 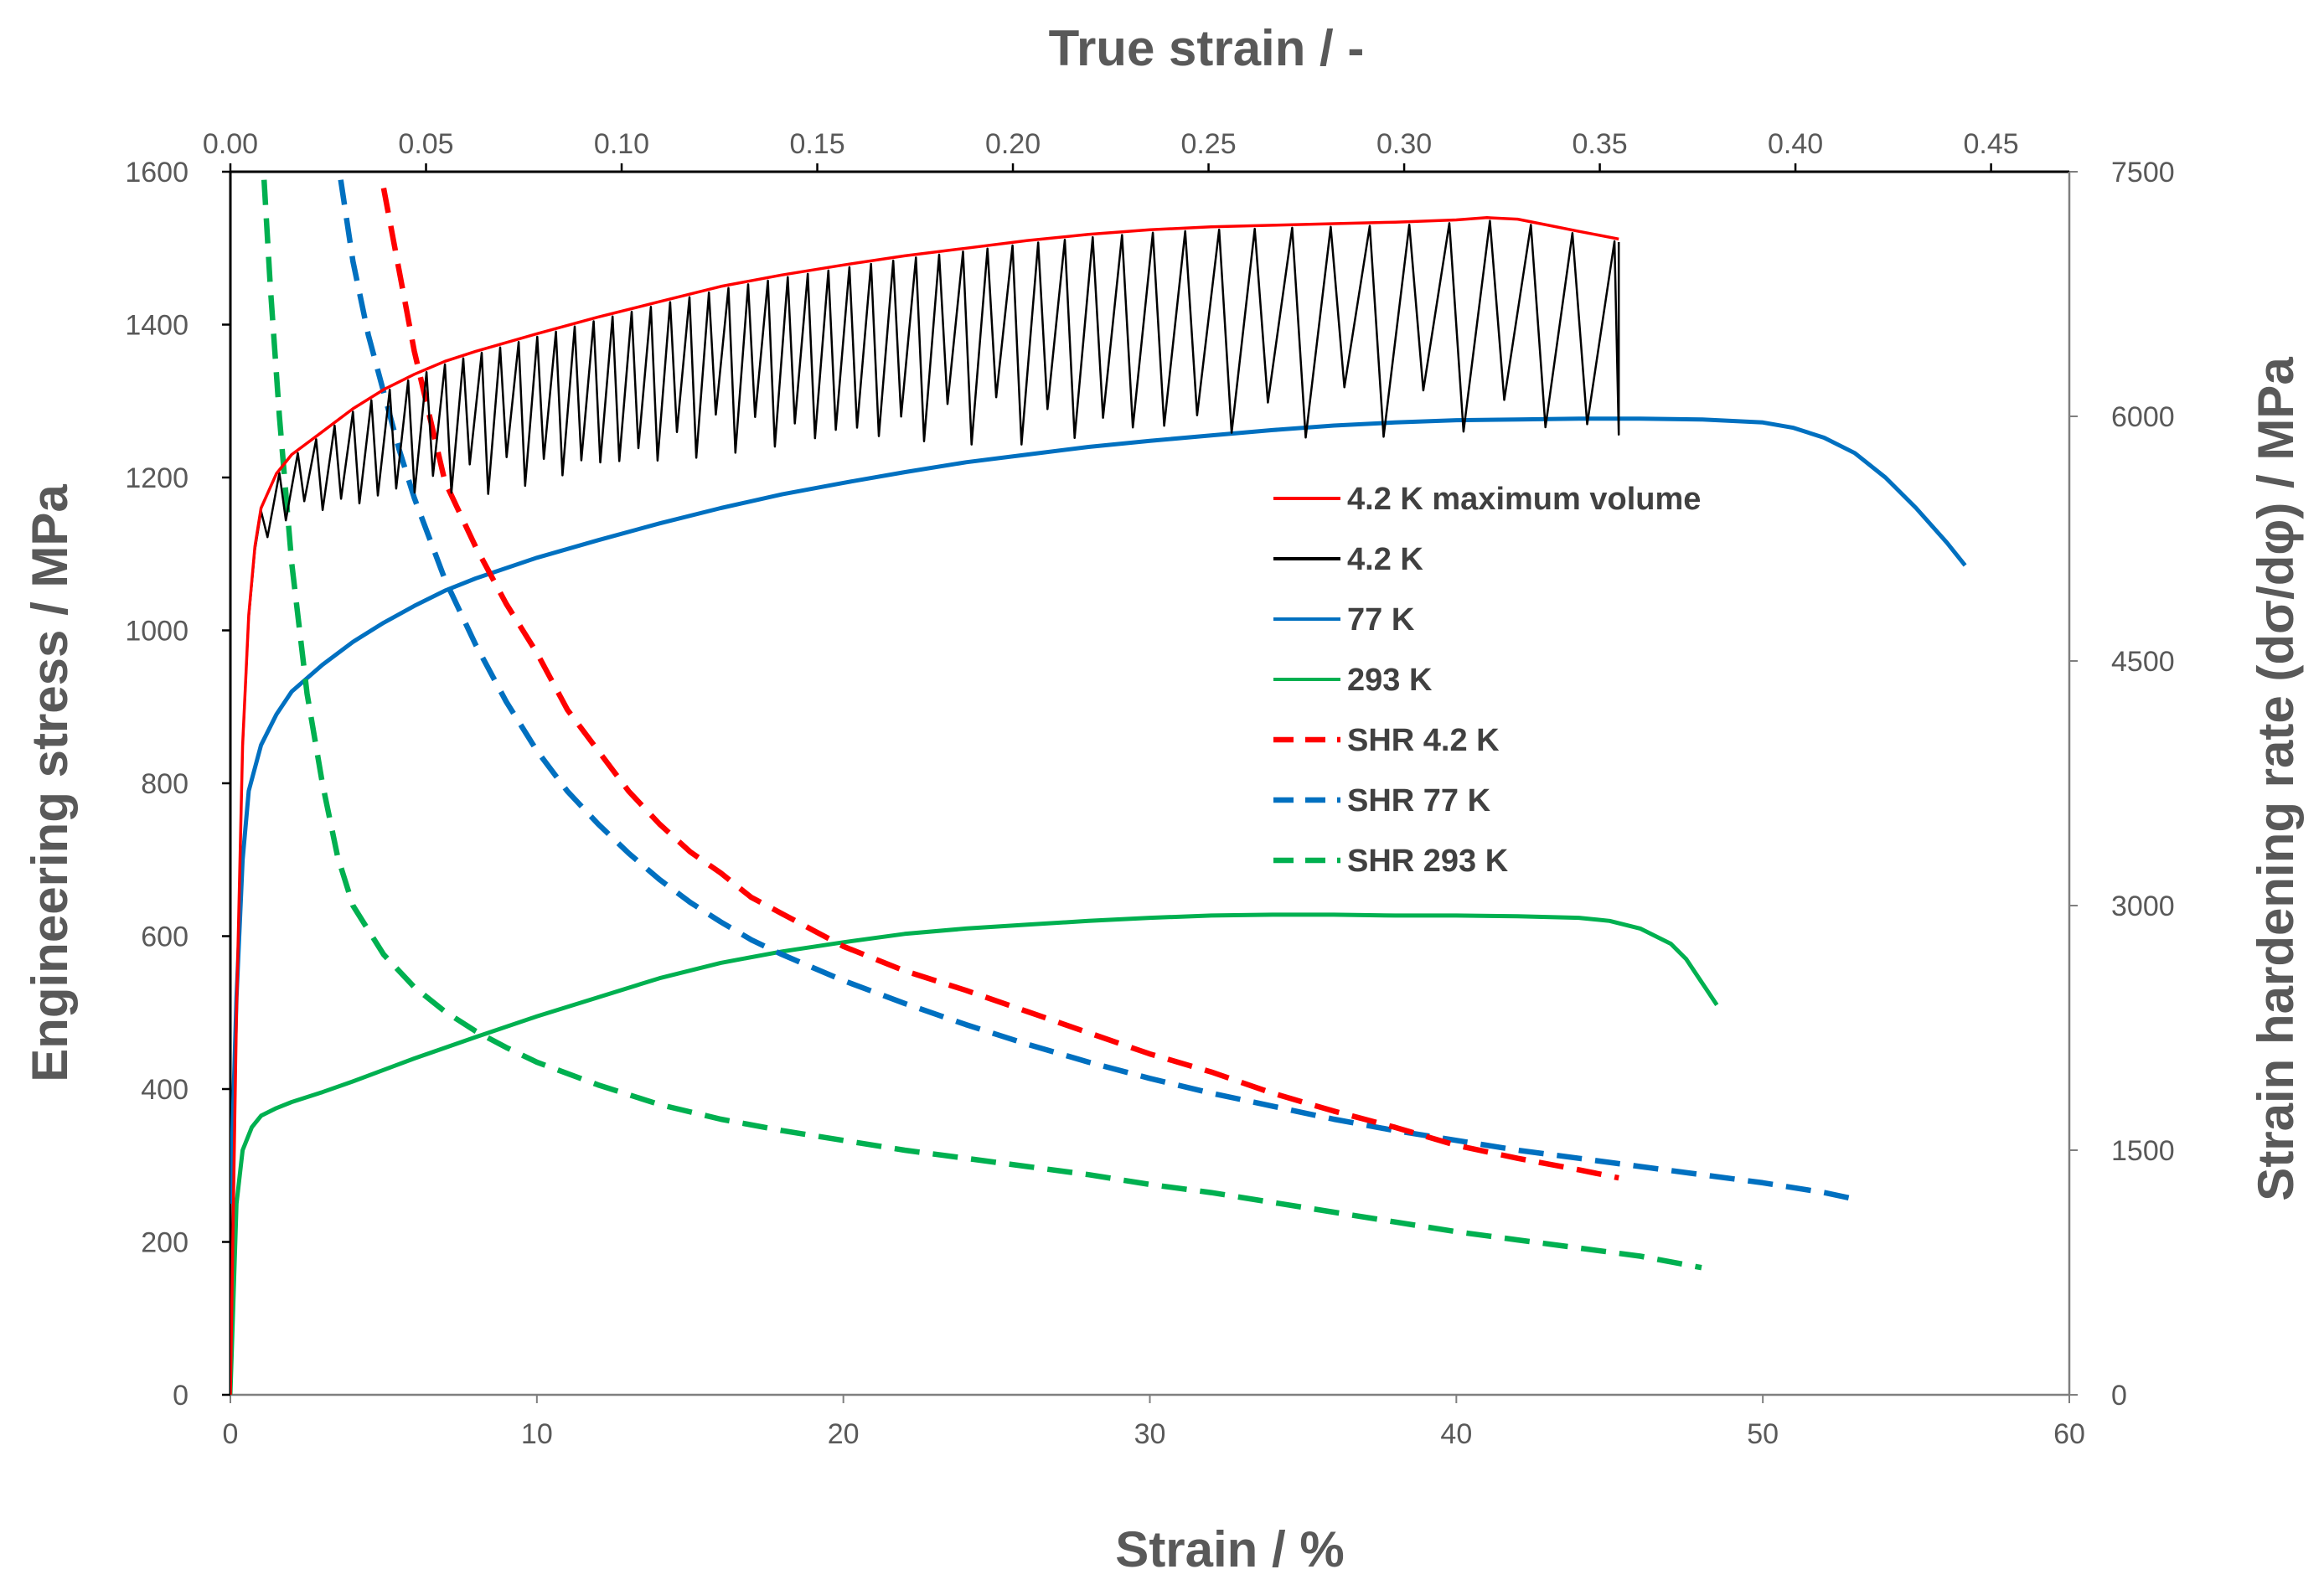 I want to click on legend-label-4-2-k-maximum-volume: 4.2 K maximum volume, so click(x=1524, y=499).